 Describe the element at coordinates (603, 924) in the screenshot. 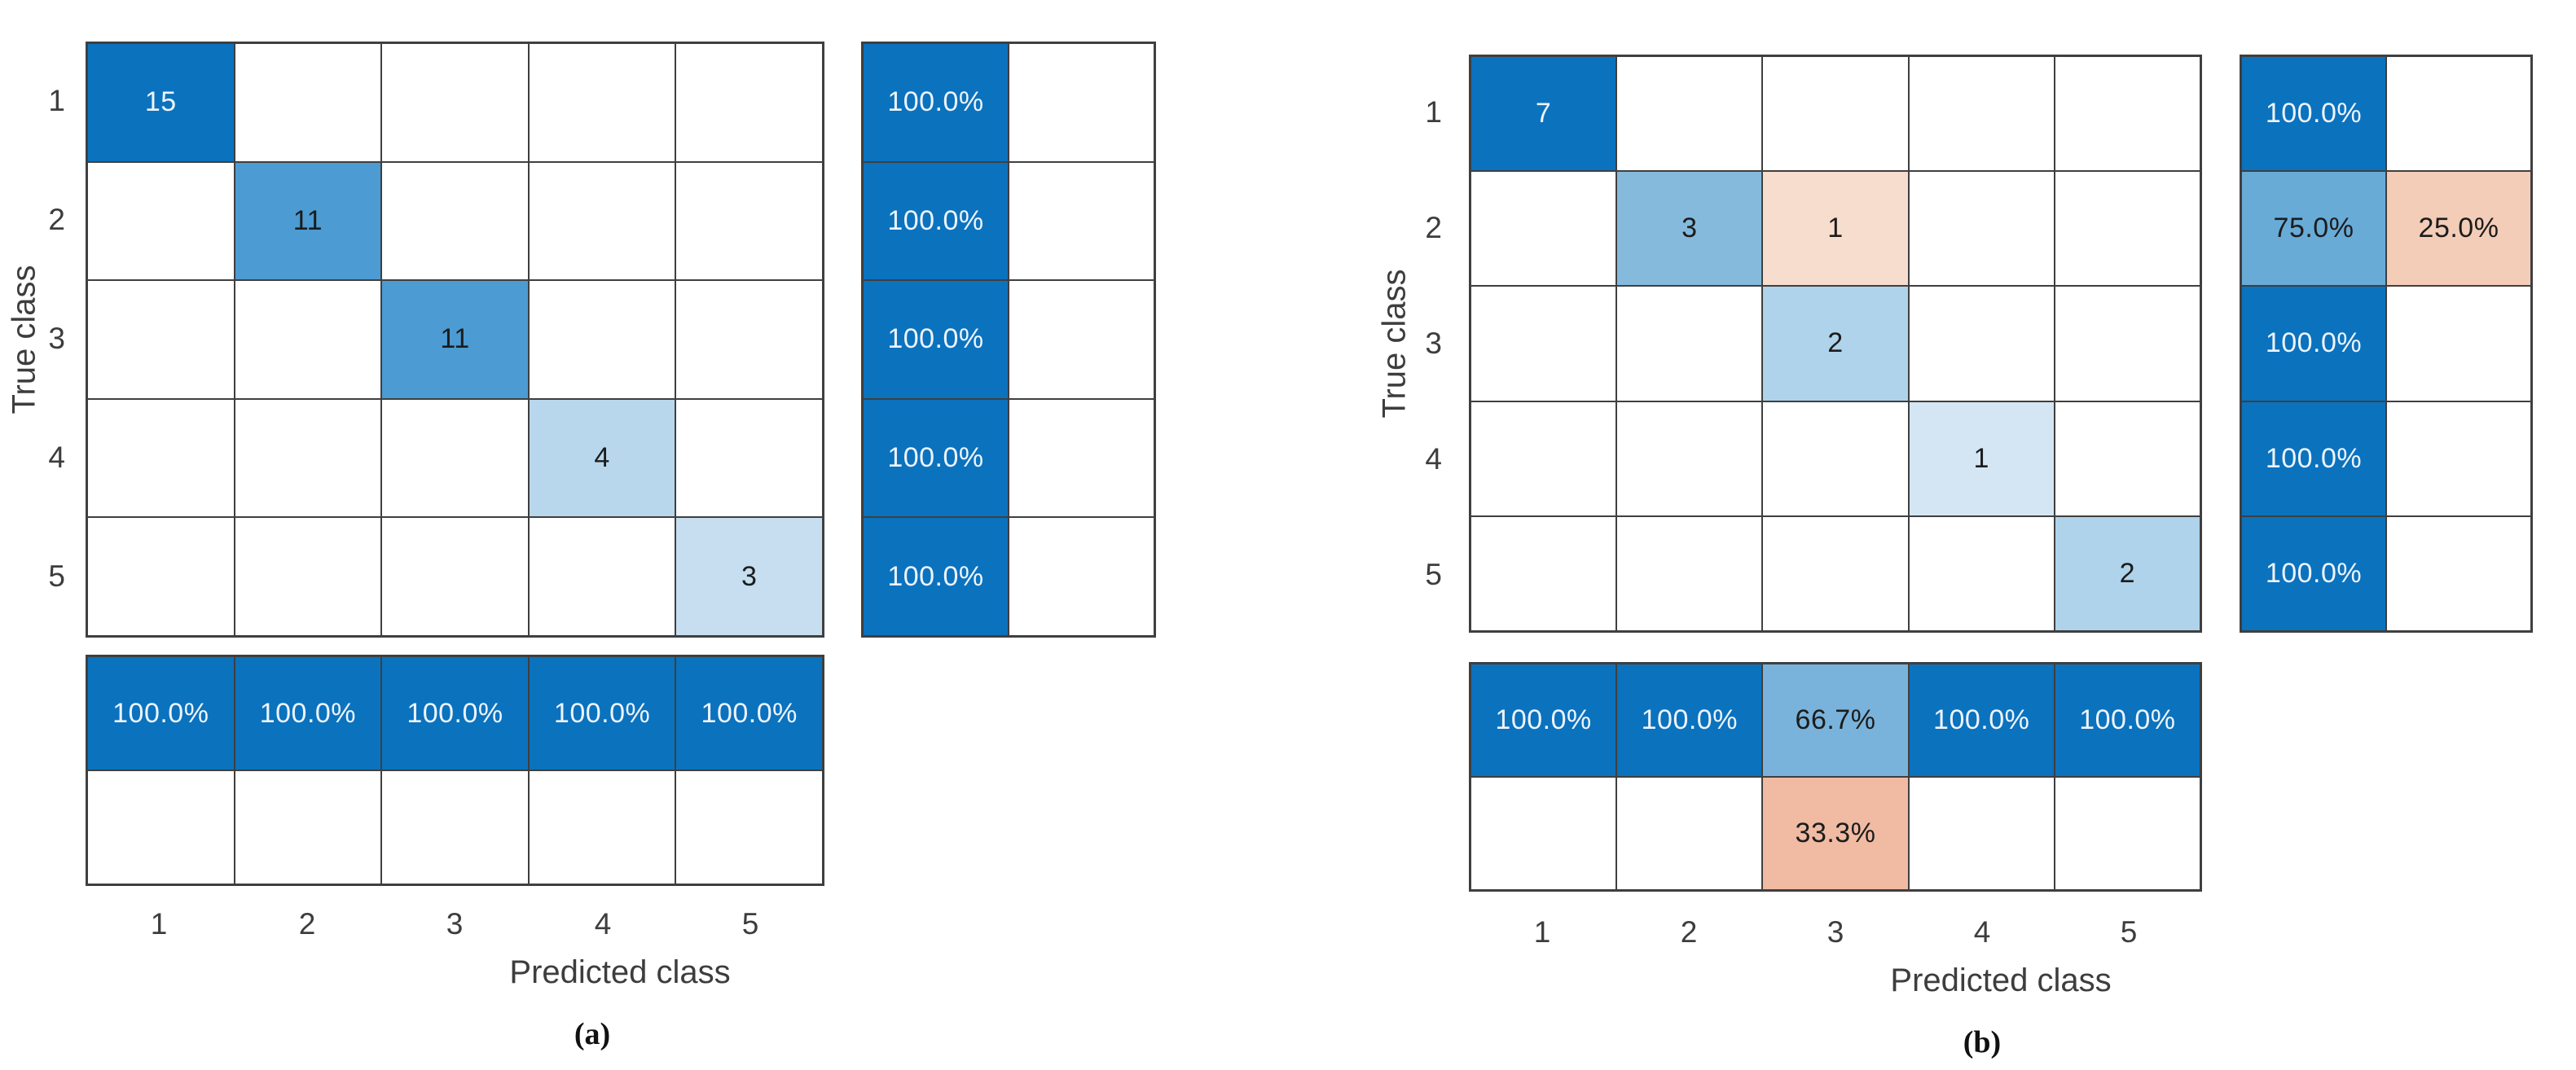

I see `x-tick: 4` at that location.